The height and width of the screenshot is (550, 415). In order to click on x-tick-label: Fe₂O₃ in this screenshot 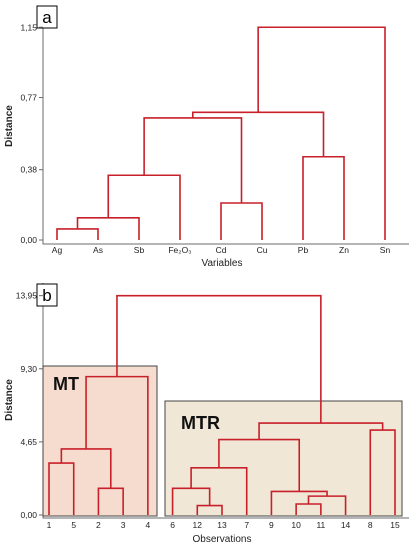, I will do `click(179, 250)`.